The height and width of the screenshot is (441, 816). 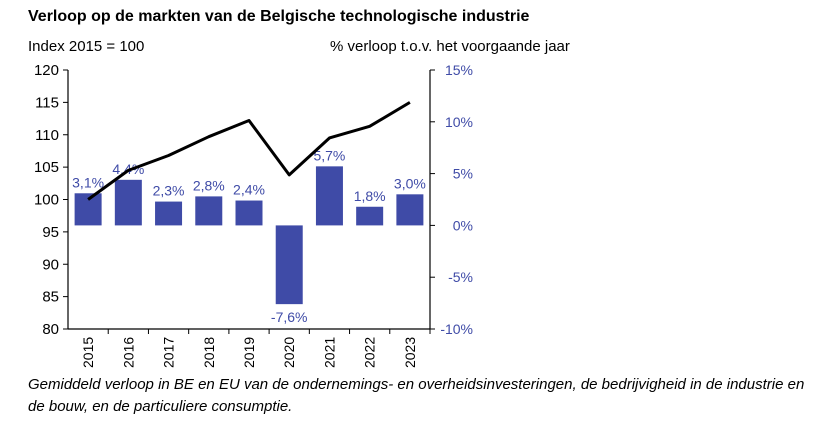 What do you see at coordinates (50, 297) in the screenshot?
I see `left-tick-label: 85` at bounding box center [50, 297].